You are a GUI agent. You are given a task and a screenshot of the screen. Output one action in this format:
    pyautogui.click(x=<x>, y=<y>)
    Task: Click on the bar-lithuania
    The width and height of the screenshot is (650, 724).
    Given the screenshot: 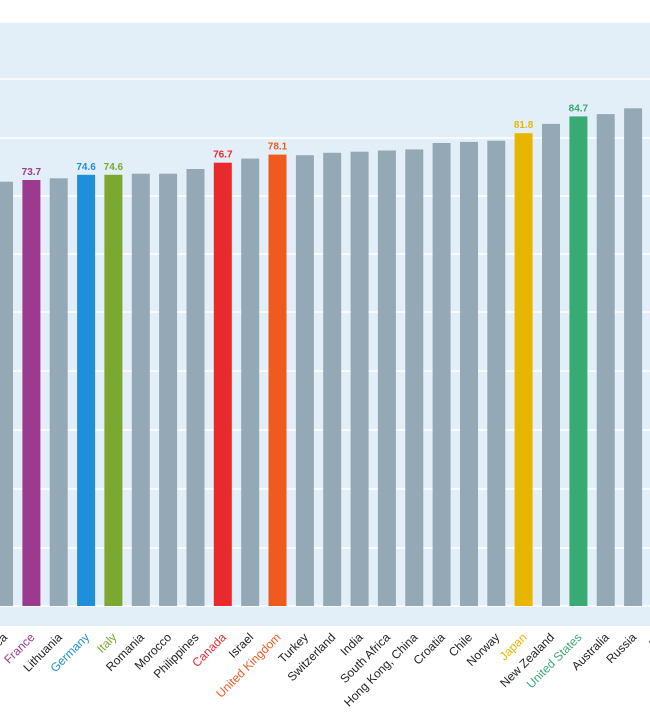 What is the action you would take?
    pyautogui.click(x=58, y=392)
    